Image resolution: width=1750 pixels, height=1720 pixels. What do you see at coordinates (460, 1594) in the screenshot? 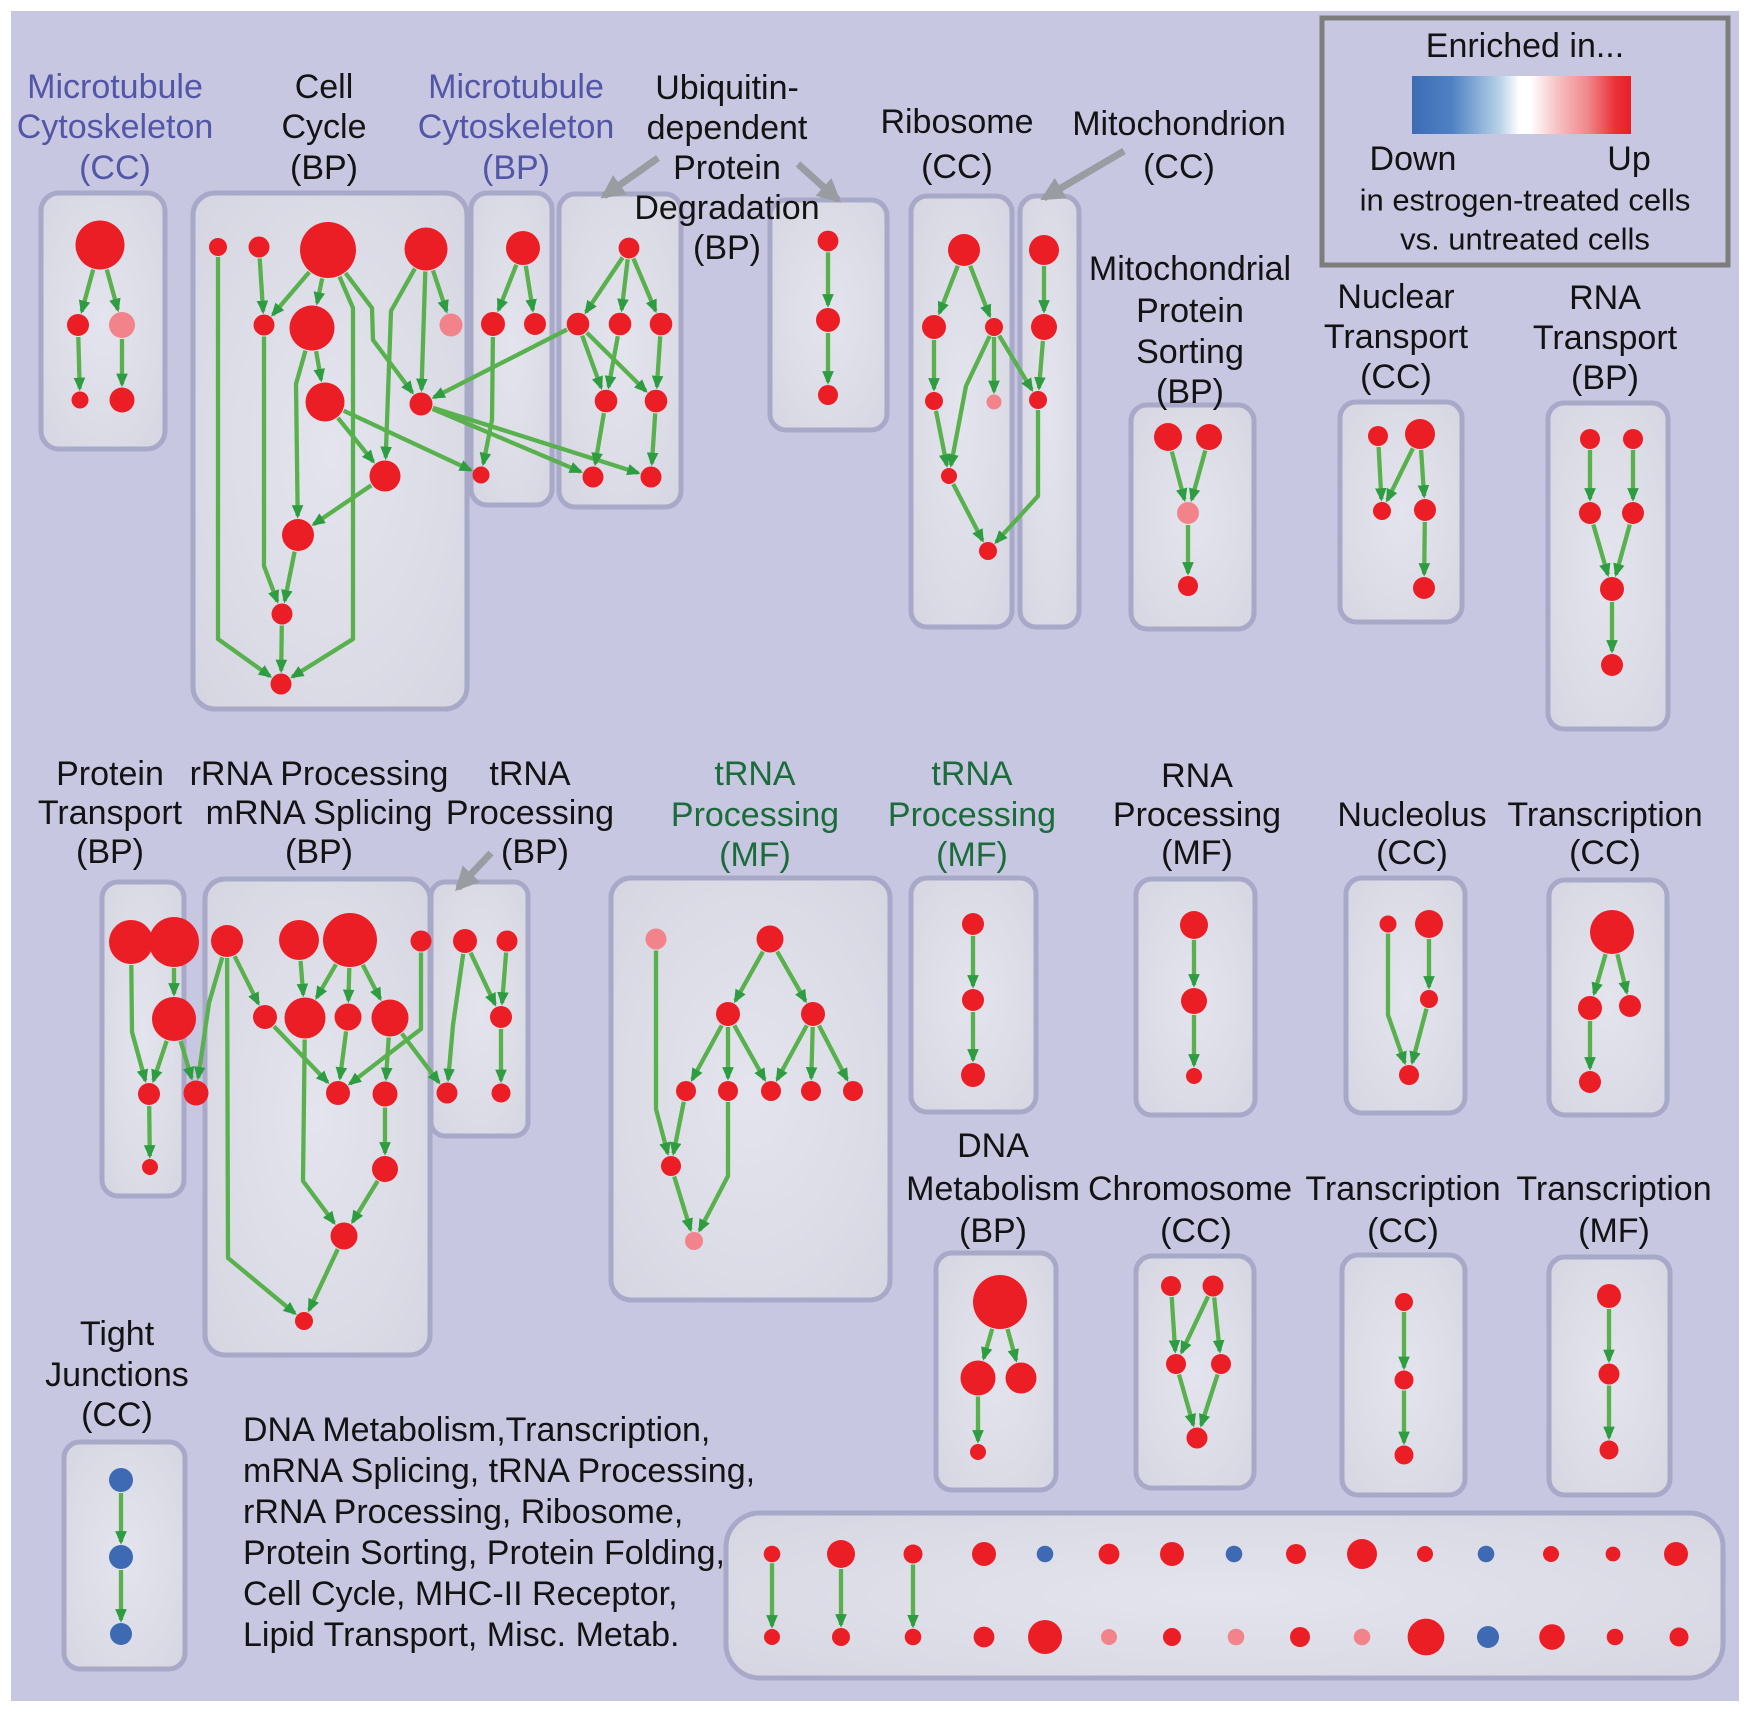
I see `svg-text: Cell Cycle, MHC-II Receptor,` at bounding box center [460, 1594].